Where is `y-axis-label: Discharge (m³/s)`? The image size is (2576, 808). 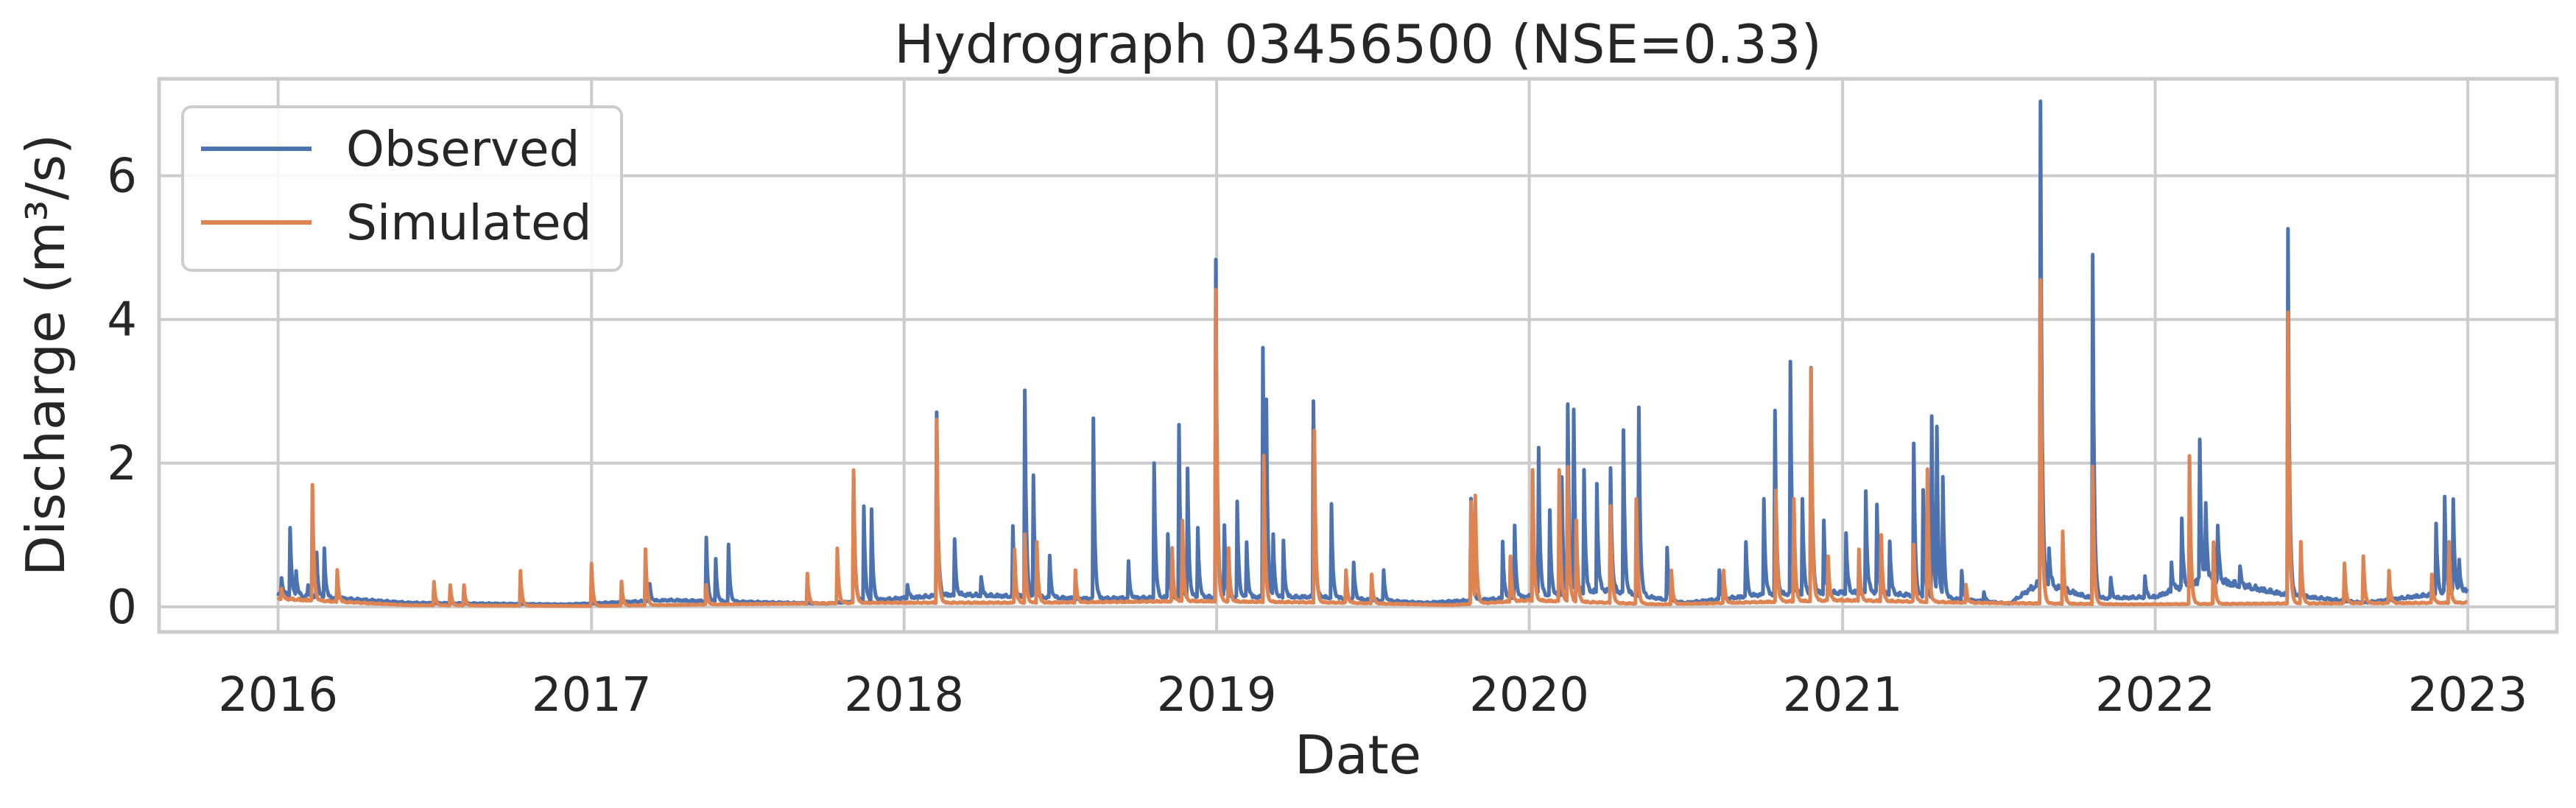 y-axis-label: Discharge (m³/s) is located at coordinates (46, 355).